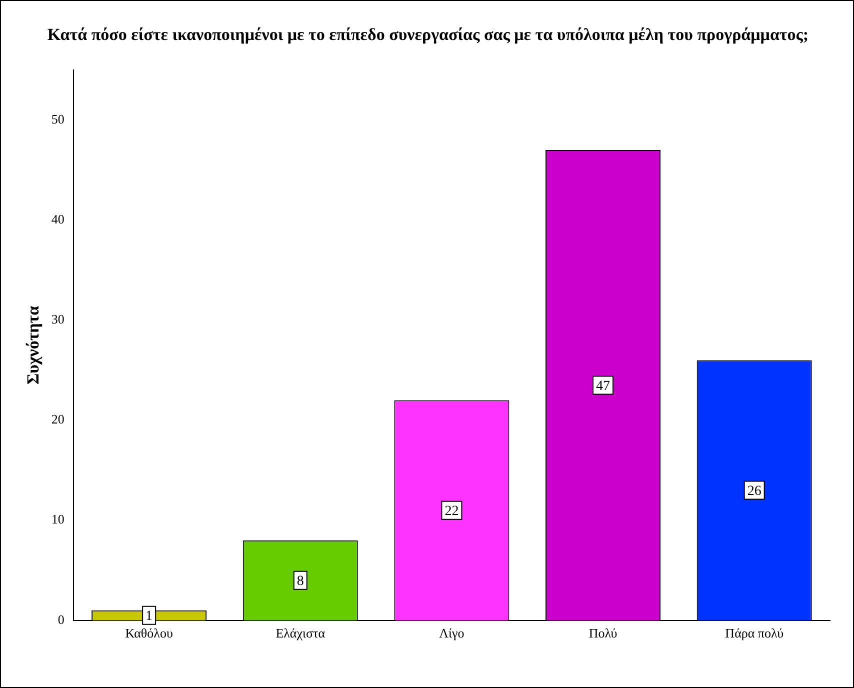 This screenshot has width=854, height=688. I want to click on x-tick-label: Ελάχιστα, so click(301, 633).